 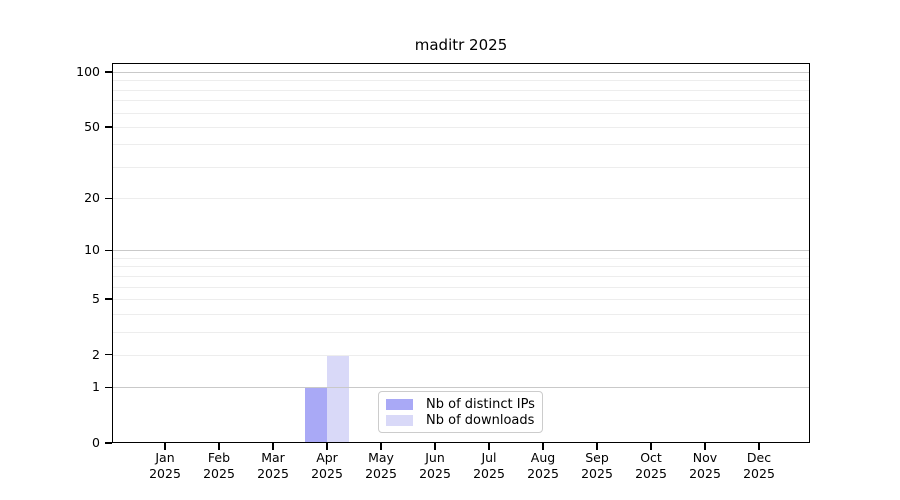 I want to click on legend: Nb of distinct IPs Nb of downloads, so click(x=460, y=412).